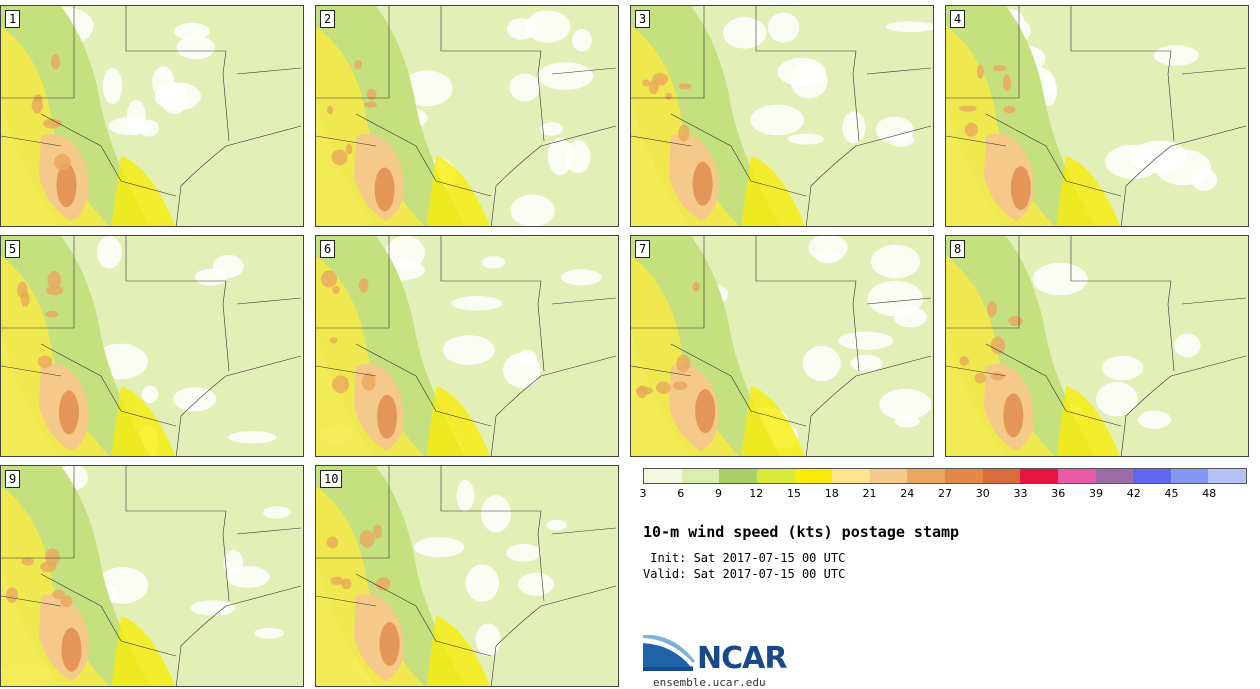 The image size is (1260, 689). What do you see at coordinates (1171, 493) in the screenshot?
I see `legend-tick-label: 45` at bounding box center [1171, 493].